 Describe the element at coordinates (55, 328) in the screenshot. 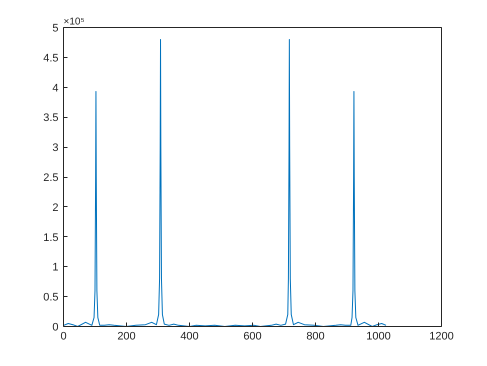

I see `y-tick-label: 0` at that location.